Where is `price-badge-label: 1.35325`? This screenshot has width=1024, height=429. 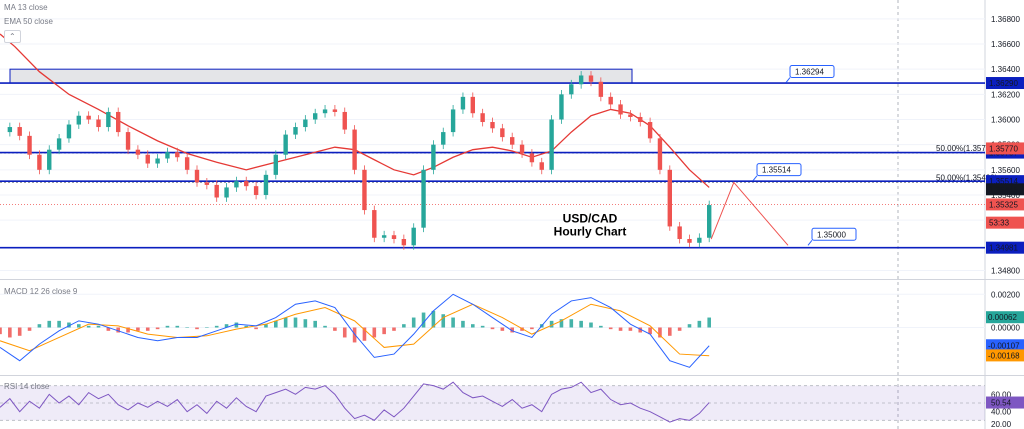 price-badge-label: 1.35325 is located at coordinates (1003, 204).